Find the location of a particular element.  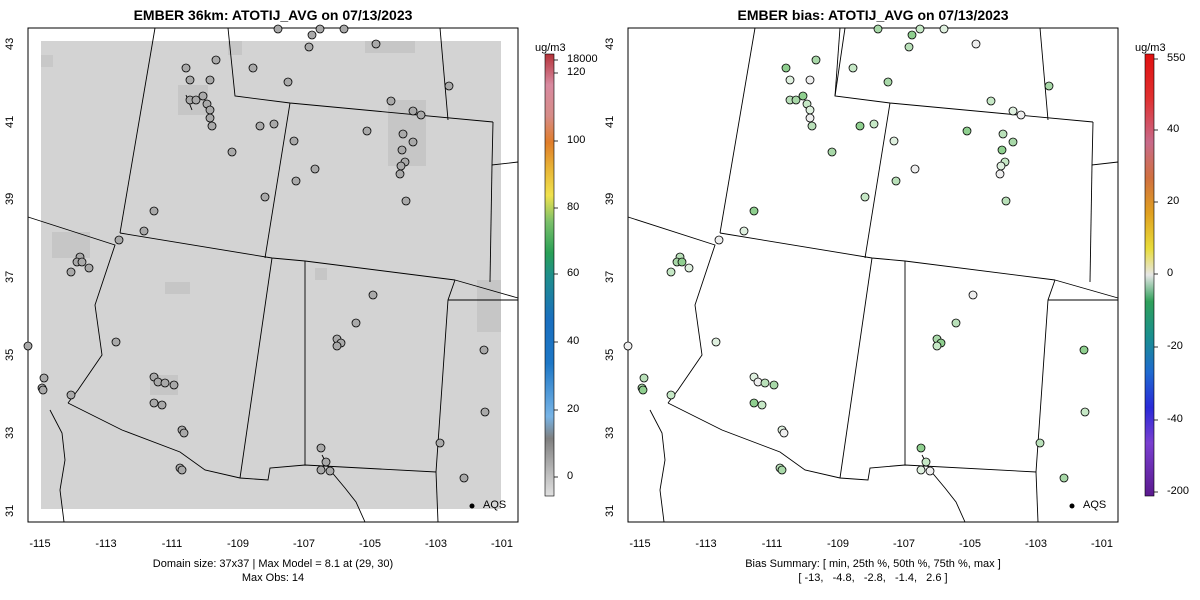

colorbar-tick-label: -200 is located at coordinates (1178, 491).